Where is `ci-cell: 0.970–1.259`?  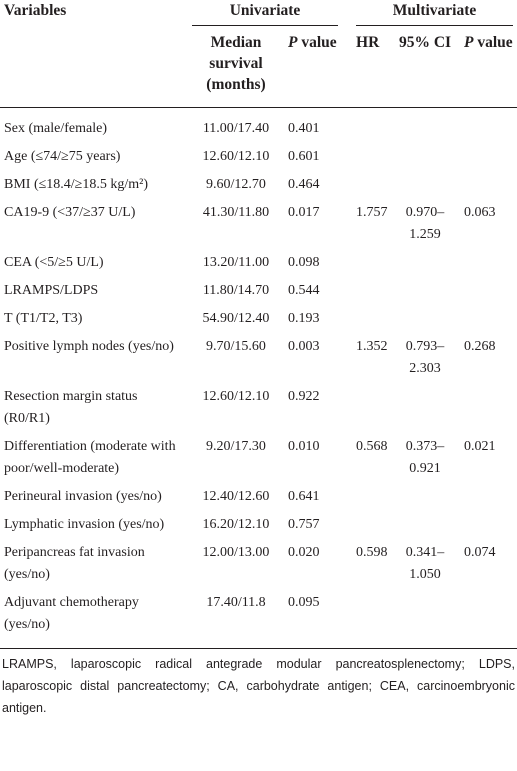 ci-cell: 0.970–1.259 is located at coordinates (425, 223).